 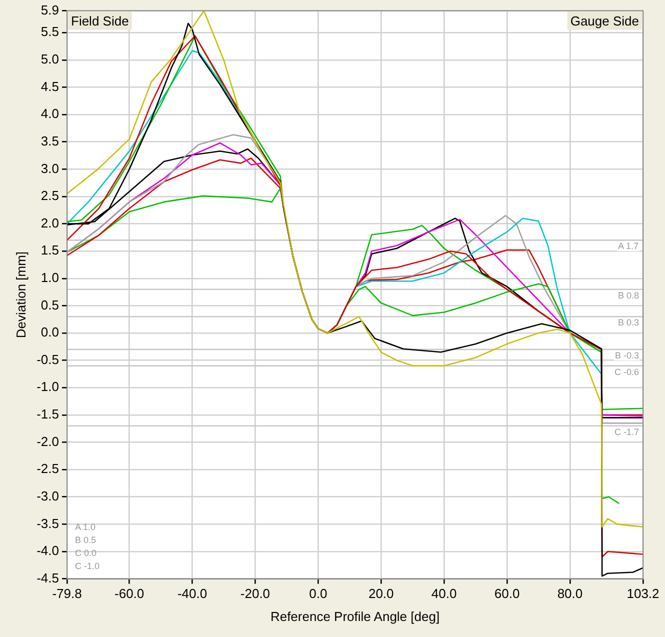 What do you see at coordinates (47, 386) in the screenshot?
I see `y-tick-label: -1.0` at bounding box center [47, 386].